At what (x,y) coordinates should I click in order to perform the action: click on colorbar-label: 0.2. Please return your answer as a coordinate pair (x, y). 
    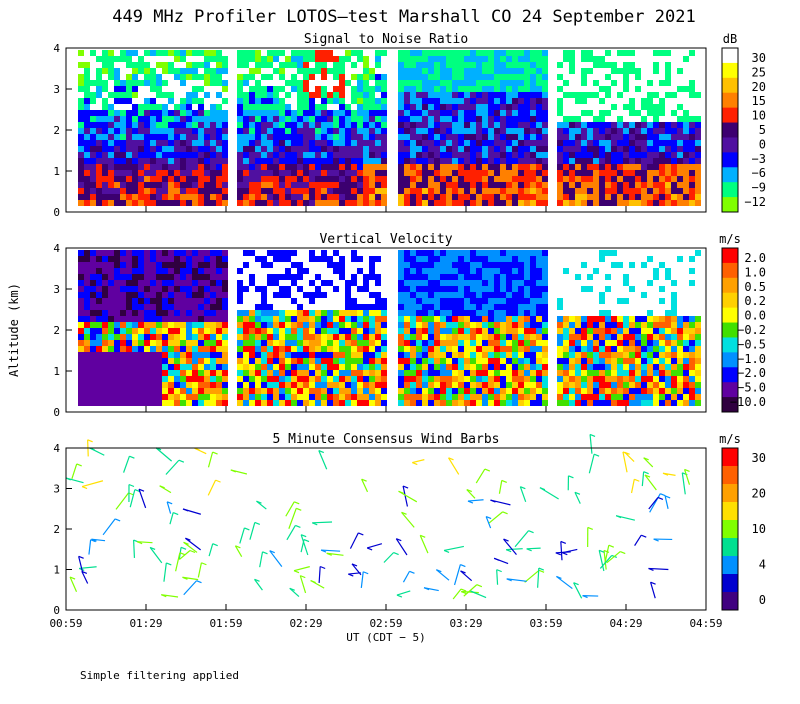
    Looking at the image, I should click on (755, 301).